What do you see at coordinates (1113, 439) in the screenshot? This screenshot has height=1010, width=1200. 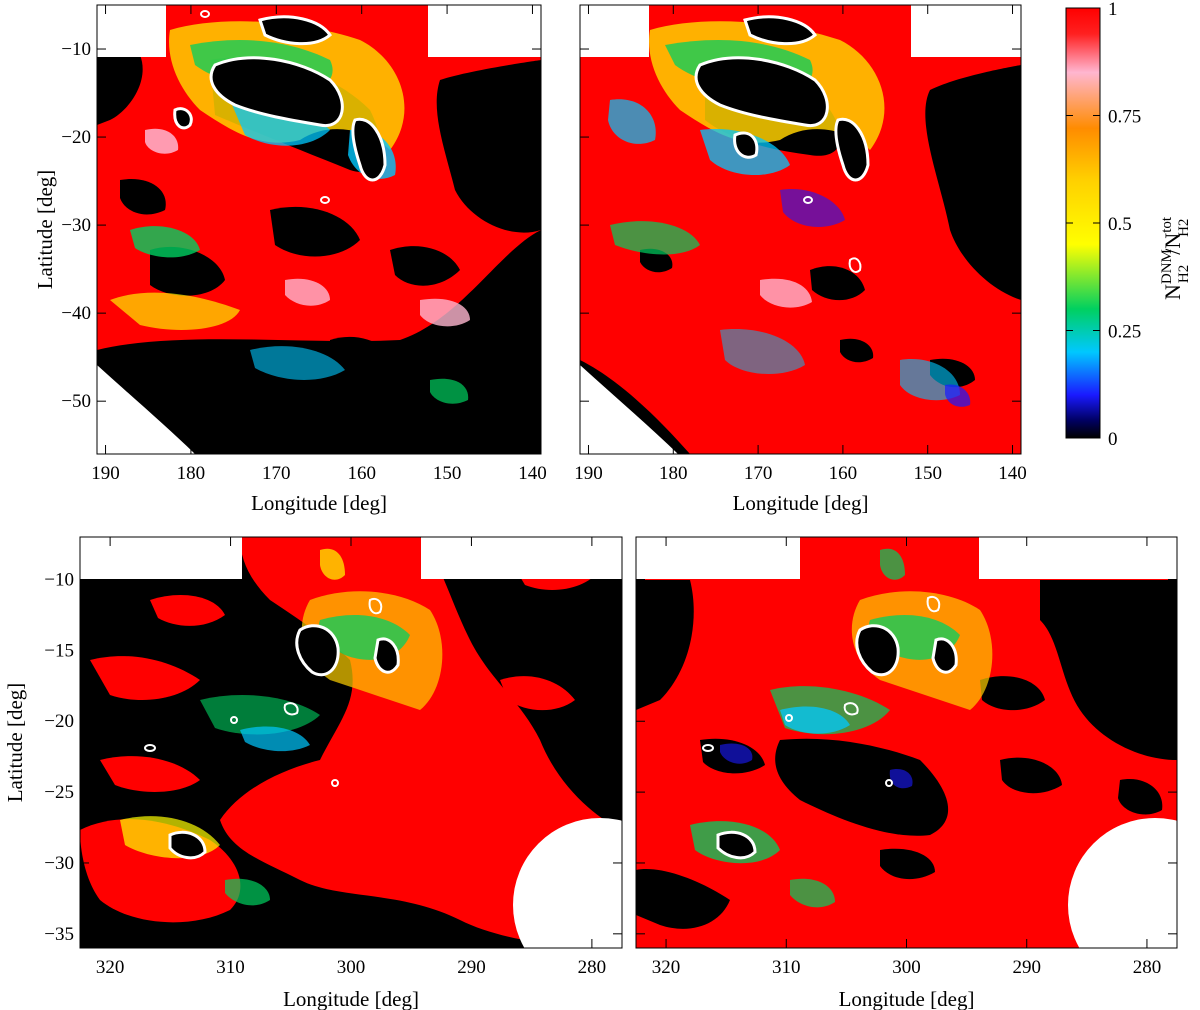 I see `colorbar-tick-label: 0` at bounding box center [1113, 439].